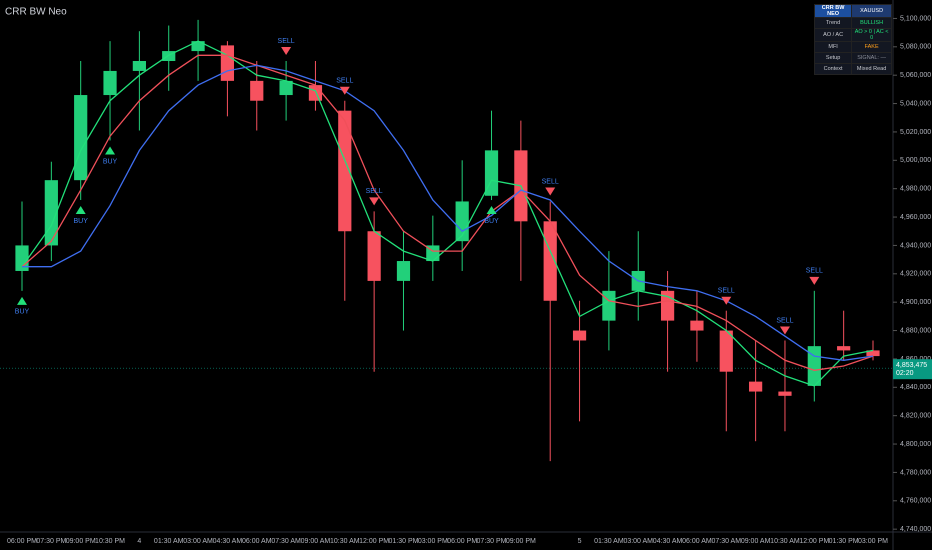 Image resolution: width=932 pixels, height=550 pixels. What do you see at coordinates (905, 373) in the screenshot?
I see `countdown-label: 02:20` at bounding box center [905, 373].